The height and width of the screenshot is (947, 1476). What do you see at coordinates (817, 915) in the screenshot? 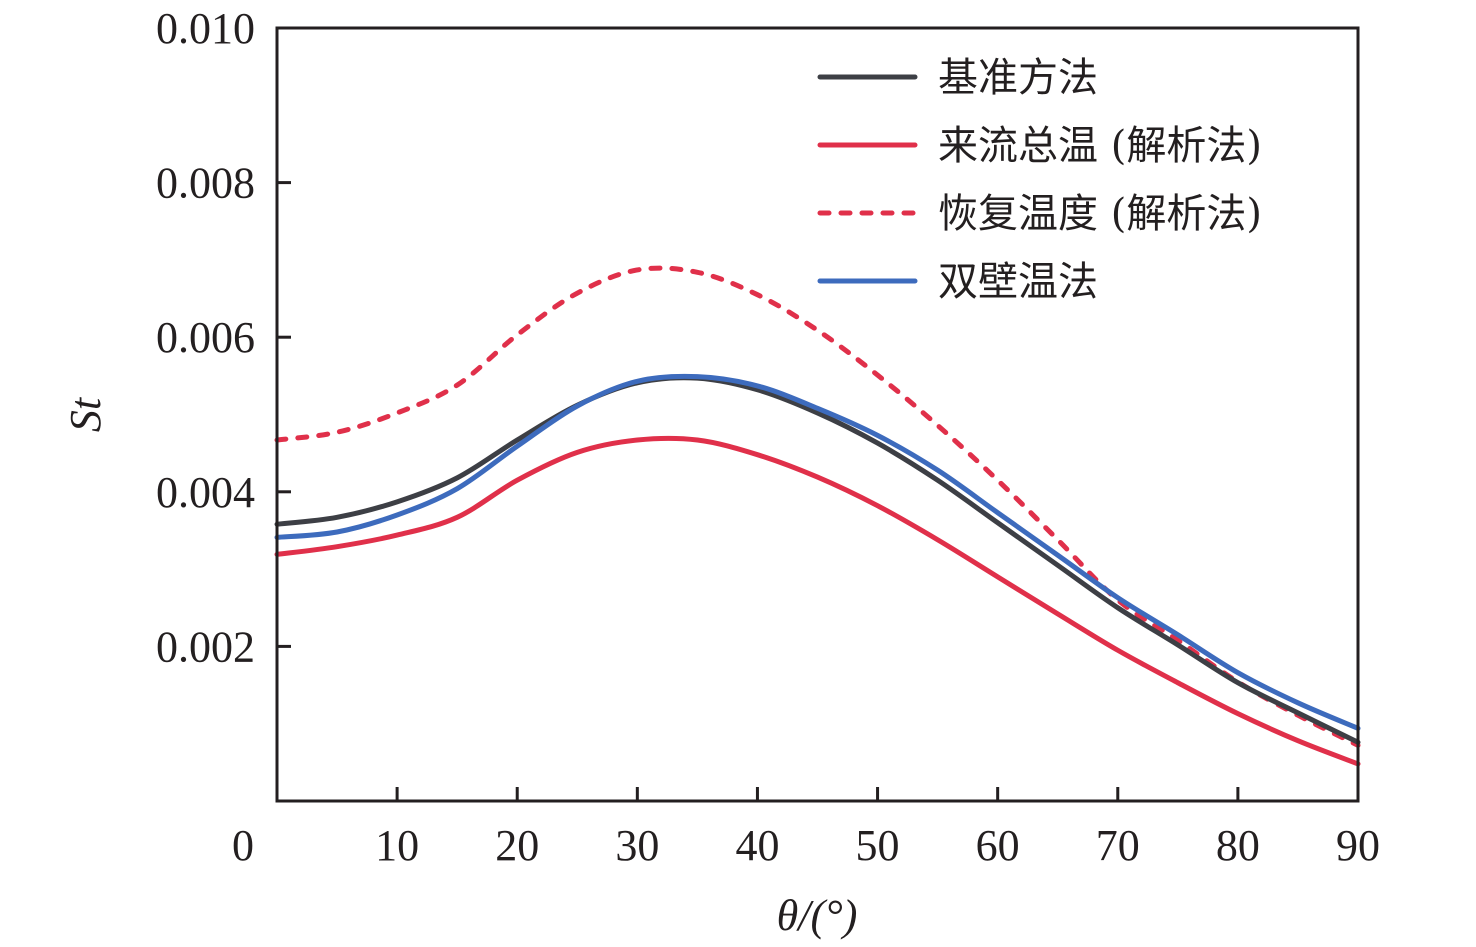
I see `x-axis-title: θ/(°)` at bounding box center [817, 915].